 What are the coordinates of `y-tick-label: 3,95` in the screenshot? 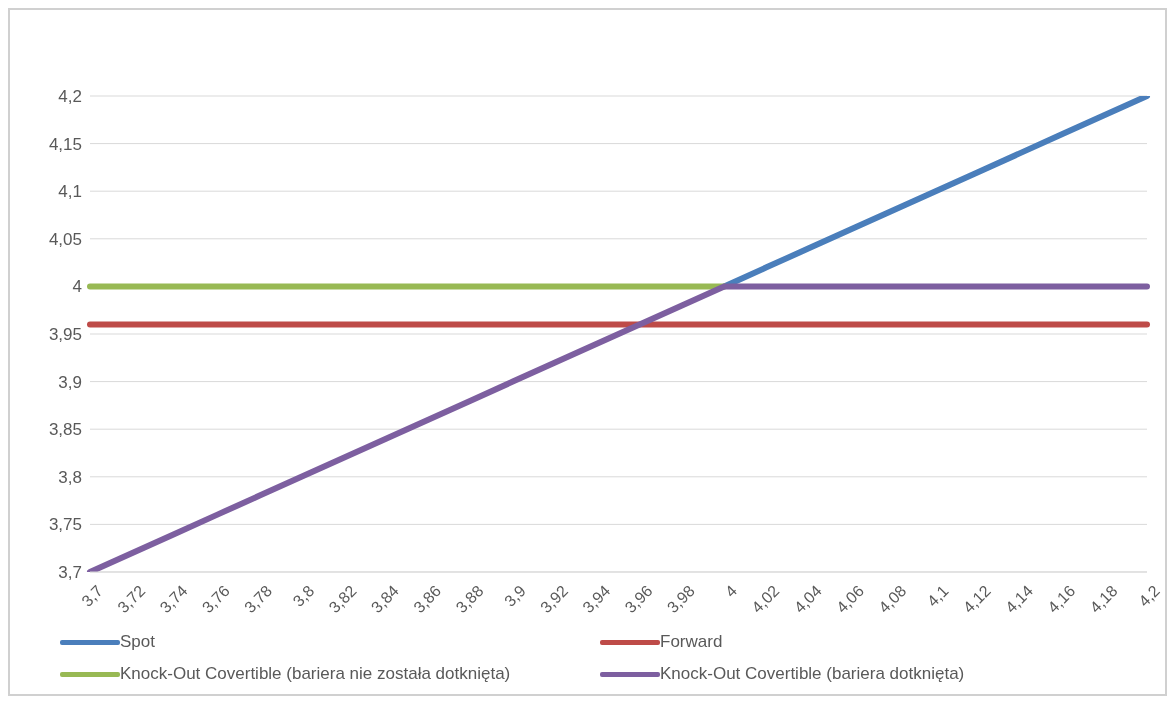 It's located at (65, 335).